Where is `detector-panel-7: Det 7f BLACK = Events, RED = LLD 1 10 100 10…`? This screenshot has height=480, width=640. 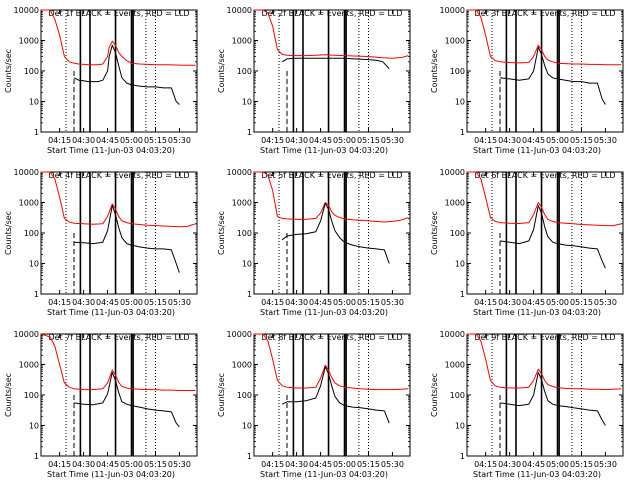
detector-panel-7: Det 7f BLACK = Events, RED = LLD 1 10 100 10… is located at coordinates (101, 404).